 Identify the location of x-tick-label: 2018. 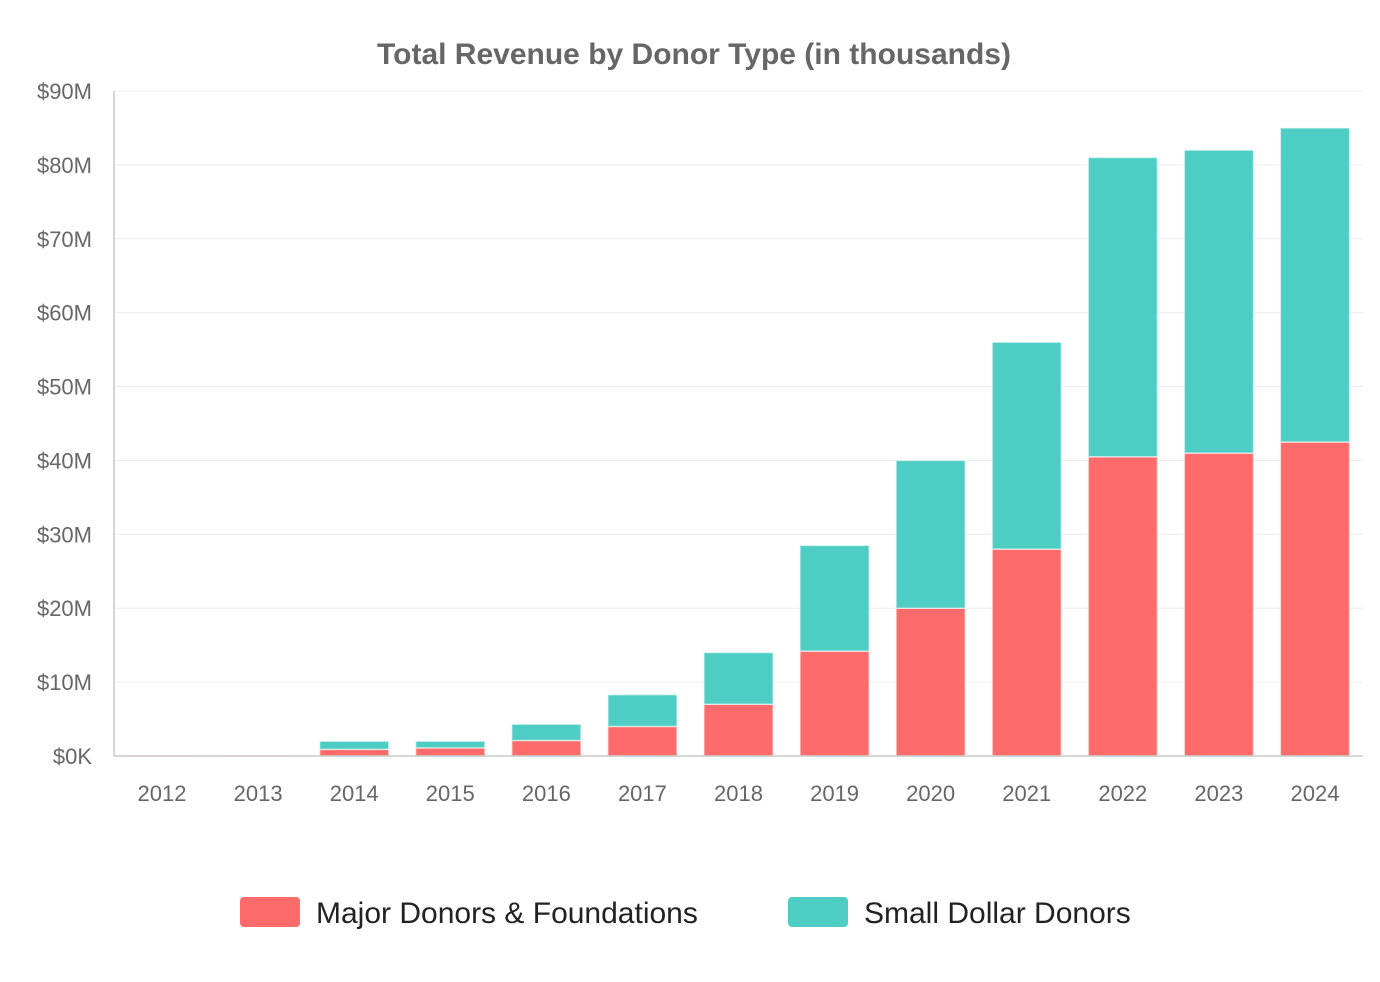
(738, 793).